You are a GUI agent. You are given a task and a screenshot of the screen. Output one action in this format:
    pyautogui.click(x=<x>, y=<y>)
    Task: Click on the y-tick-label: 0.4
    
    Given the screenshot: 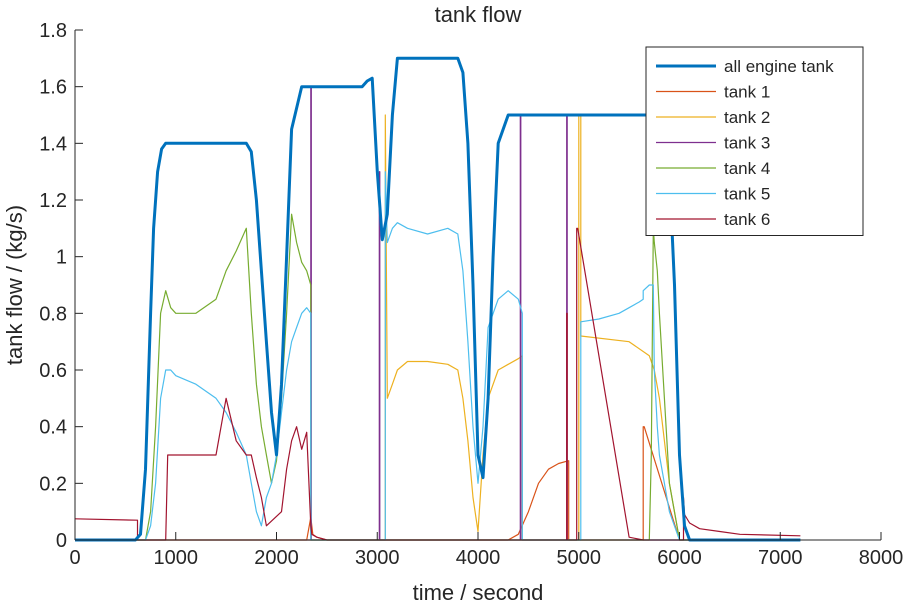 What is the action you would take?
    pyautogui.click(x=53, y=428)
    